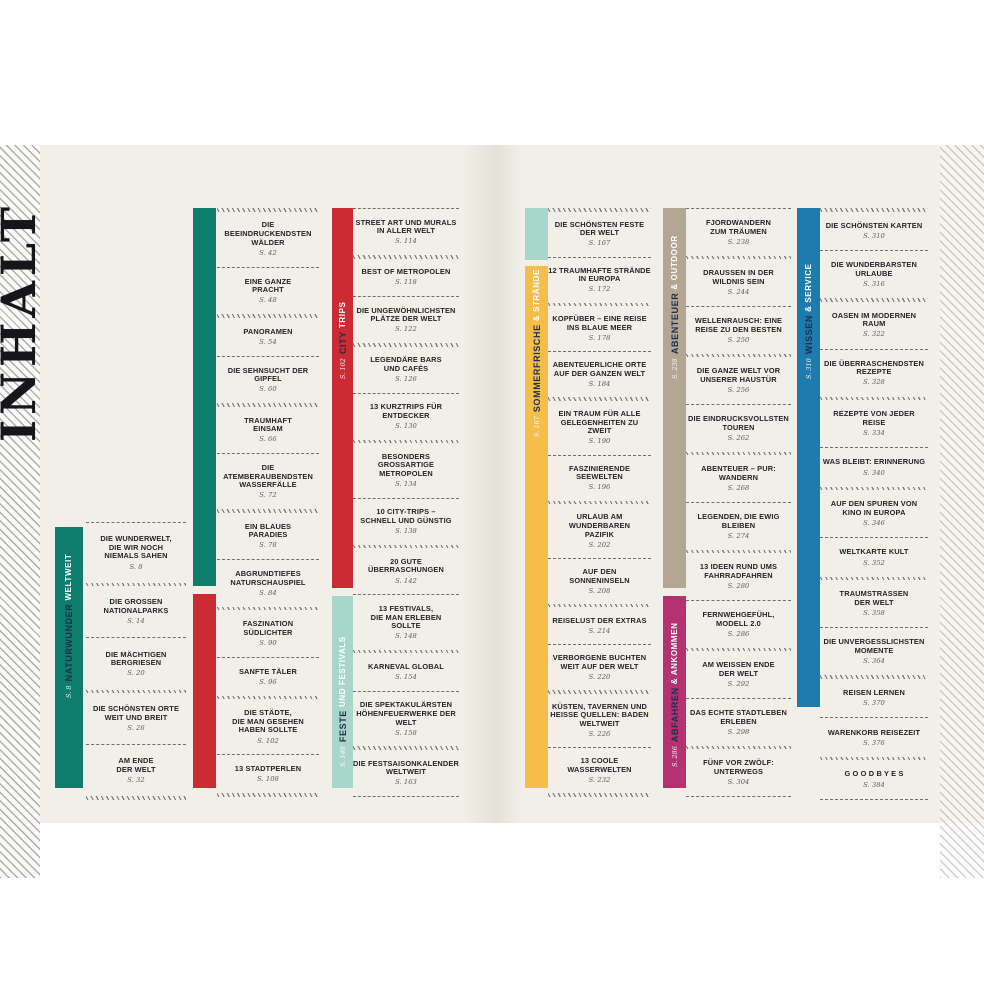 This screenshot has width=984, height=984. What do you see at coordinates (406, 360) in the screenshot?
I see `entry-title-line: LEGENDÄRE BARS` at bounding box center [406, 360].